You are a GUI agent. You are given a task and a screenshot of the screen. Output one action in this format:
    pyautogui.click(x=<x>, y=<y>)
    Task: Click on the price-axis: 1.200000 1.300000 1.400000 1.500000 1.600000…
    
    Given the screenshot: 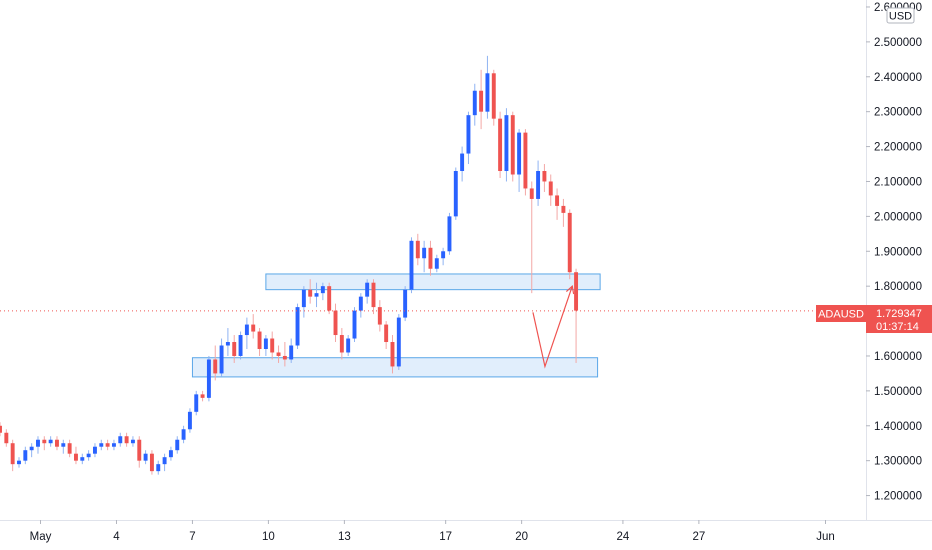 What is the action you would take?
    pyautogui.click(x=894, y=252)
    